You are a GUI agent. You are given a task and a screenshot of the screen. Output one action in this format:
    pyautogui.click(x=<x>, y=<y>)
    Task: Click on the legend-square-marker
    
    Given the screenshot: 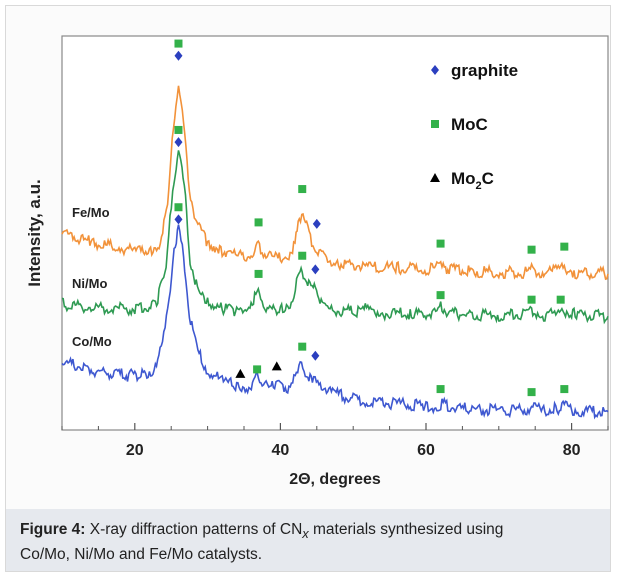 What is the action you would take?
    pyautogui.click(x=435, y=124)
    